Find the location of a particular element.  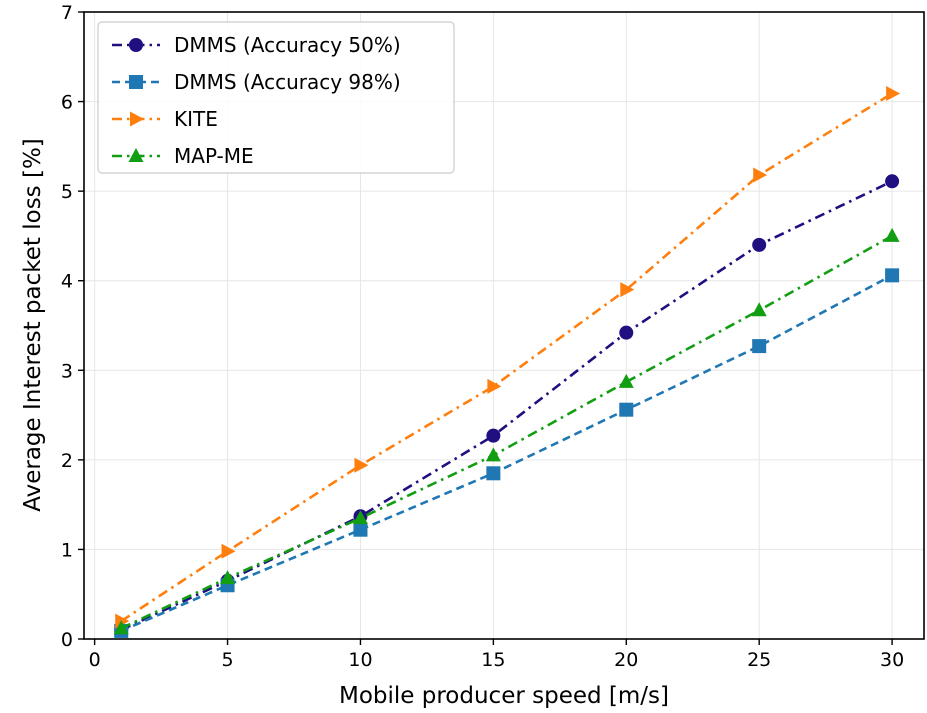

legend-item: DMMS (Accuracy 98%) is located at coordinates (256, 82).